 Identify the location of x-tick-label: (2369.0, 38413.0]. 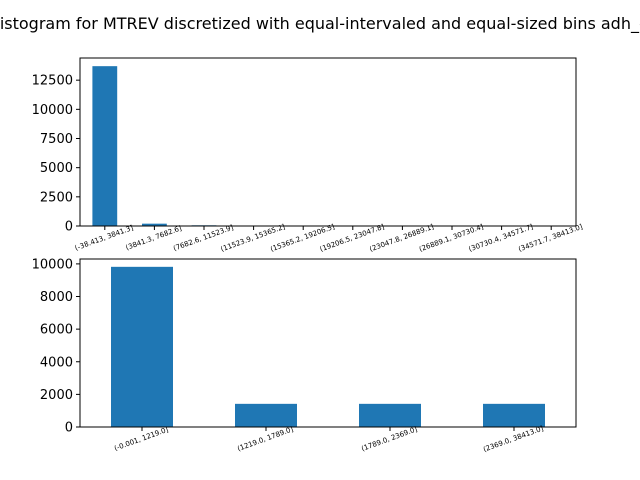
(513, 438).